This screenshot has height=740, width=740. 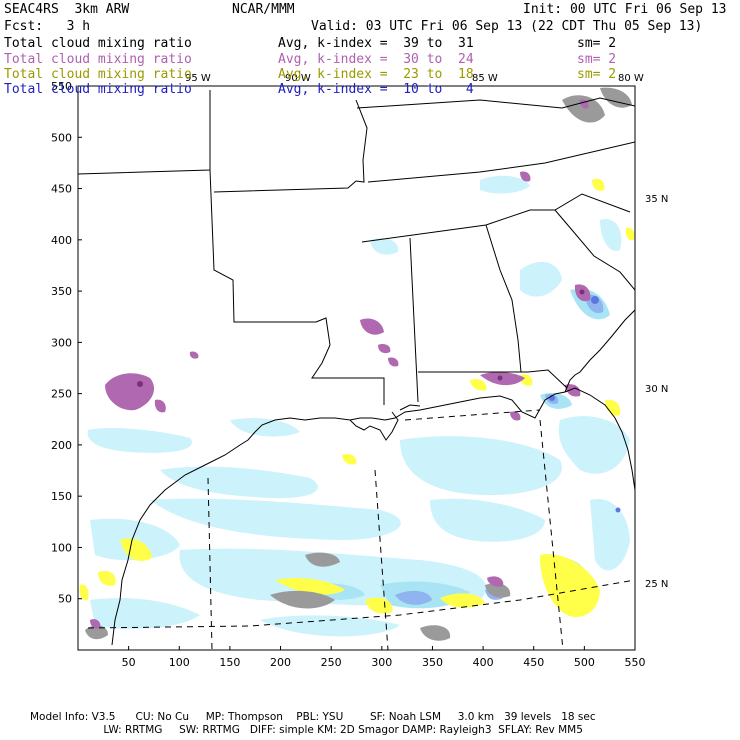 What do you see at coordinates (61, 547) in the screenshot?
I see `y-tick-label: 100` at bounding box center [61, 547].